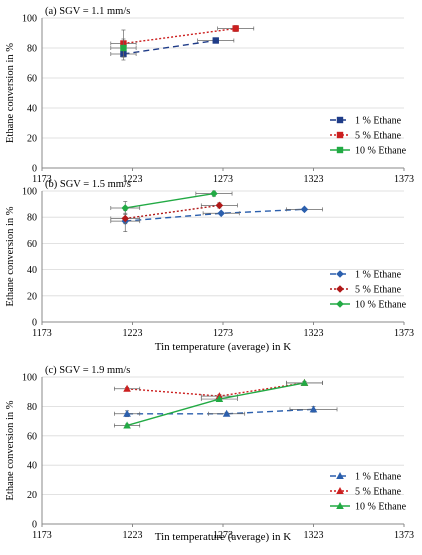 The width and height of the screenshot is (422, 555). Describe the element at coordinates (88, 184) in the screenshot. I see `chart-title: (b) SGV = 1.5 mm/s` at that location.